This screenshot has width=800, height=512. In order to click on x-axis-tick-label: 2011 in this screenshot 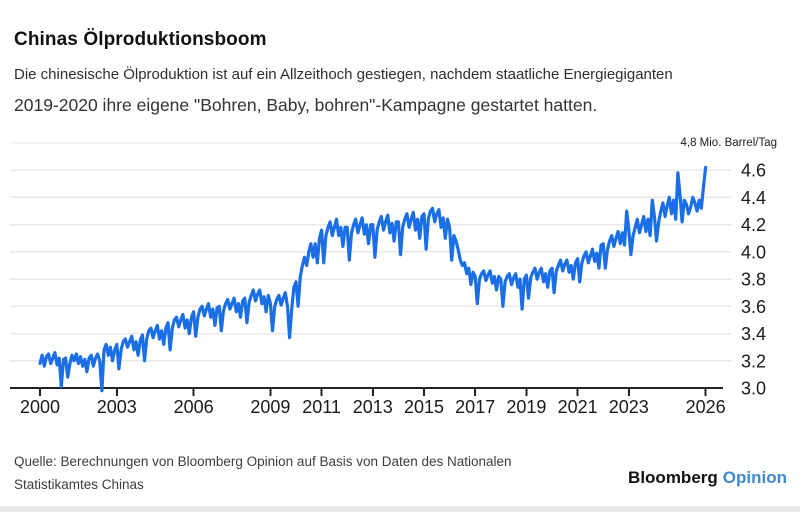, I will do `click(321, 407)`.